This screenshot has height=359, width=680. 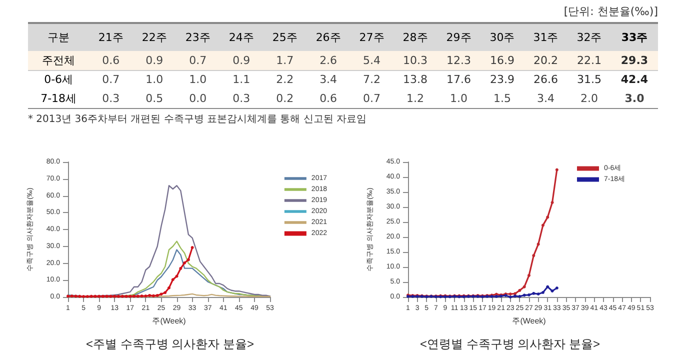 What do you see at coordinates (415, 60) in the screenshot?
I see `data-label: 10.3` at bounding box center [415, 60].